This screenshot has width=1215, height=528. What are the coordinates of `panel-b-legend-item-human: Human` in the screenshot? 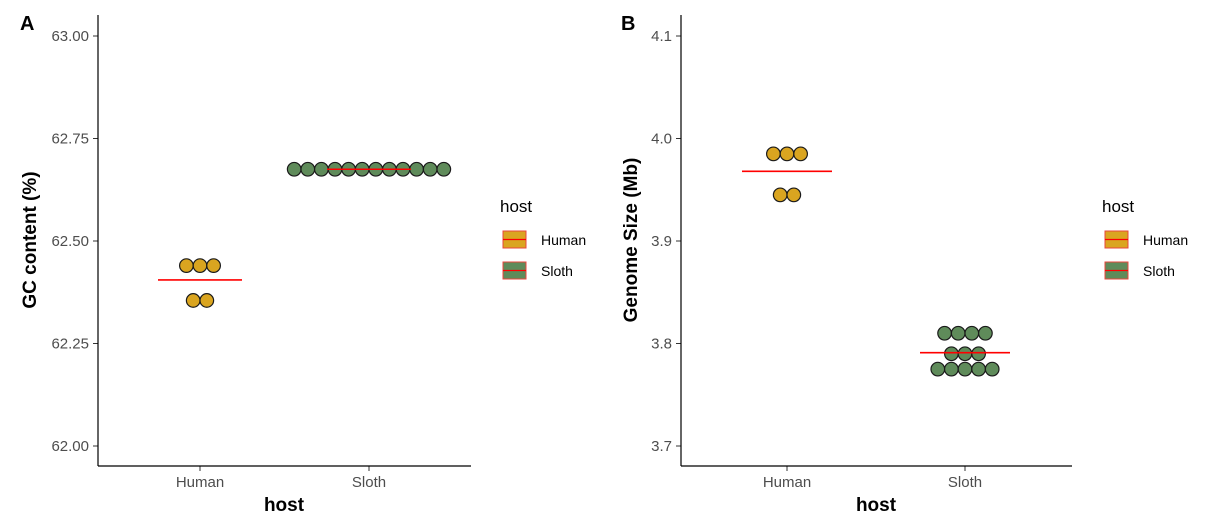 It's located at (1146, 239).